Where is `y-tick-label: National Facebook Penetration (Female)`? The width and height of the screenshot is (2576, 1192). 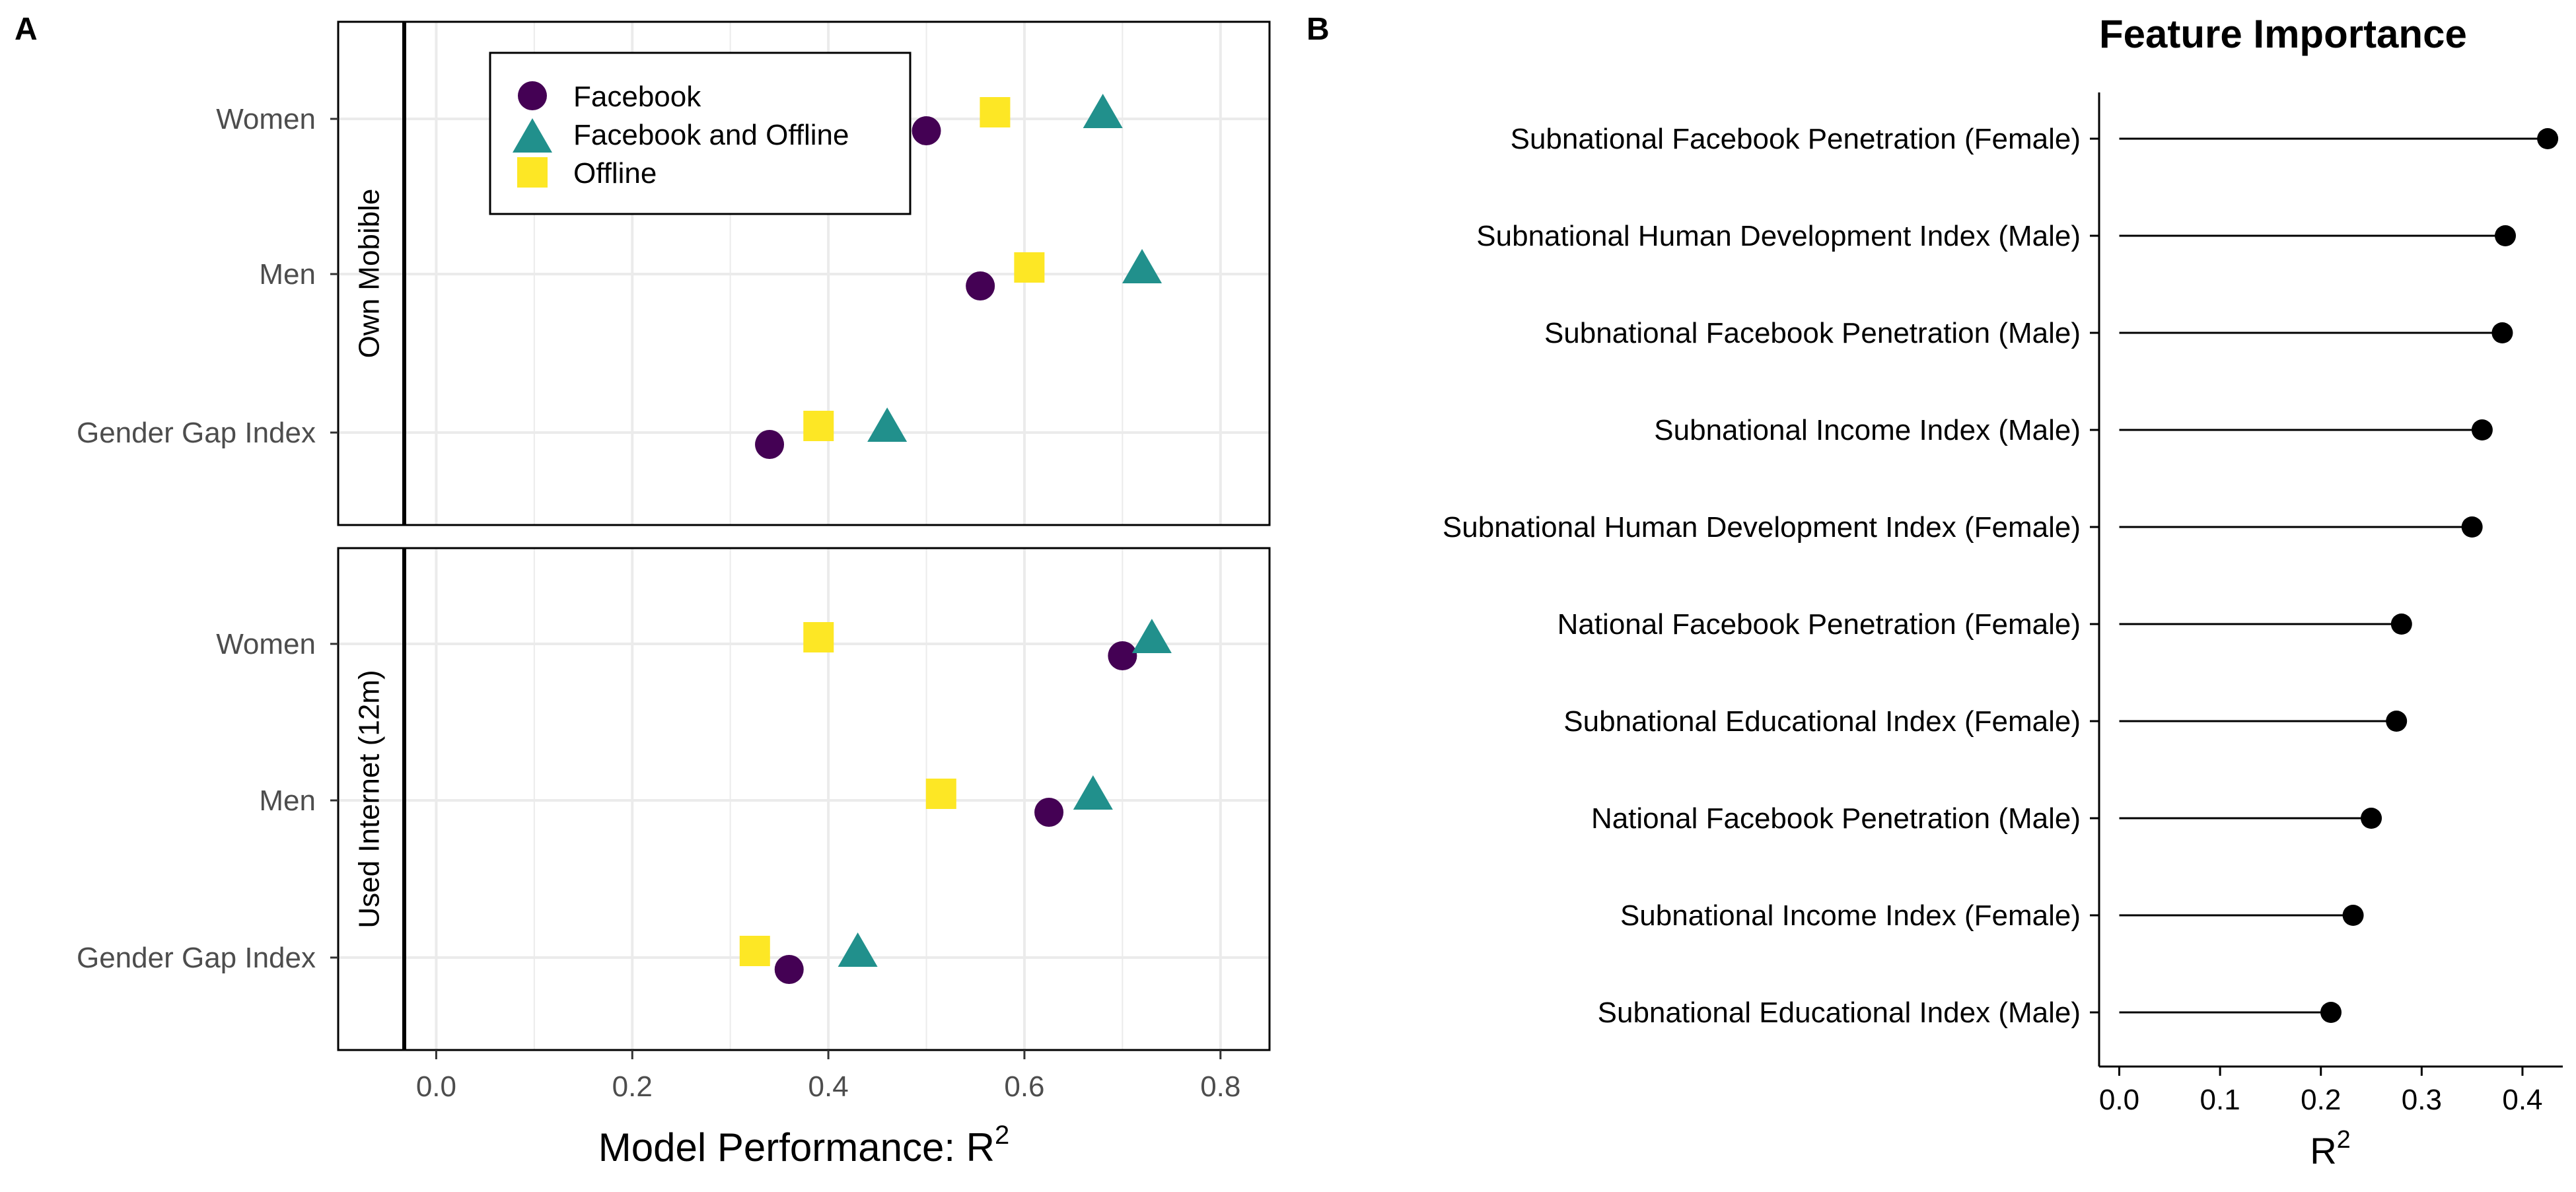
y-tick-label: National Facebook Penetration (Female) is located at coordinates (1819, 624).